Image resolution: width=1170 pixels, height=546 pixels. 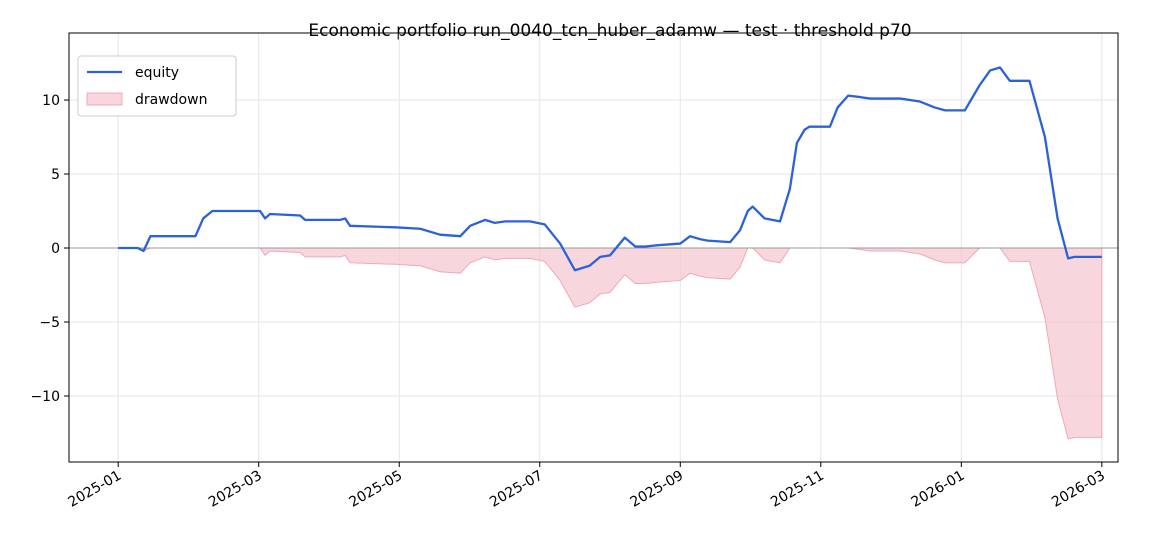 I want to click on x-tick-label: 2025-03, so click(x=235, y=489).